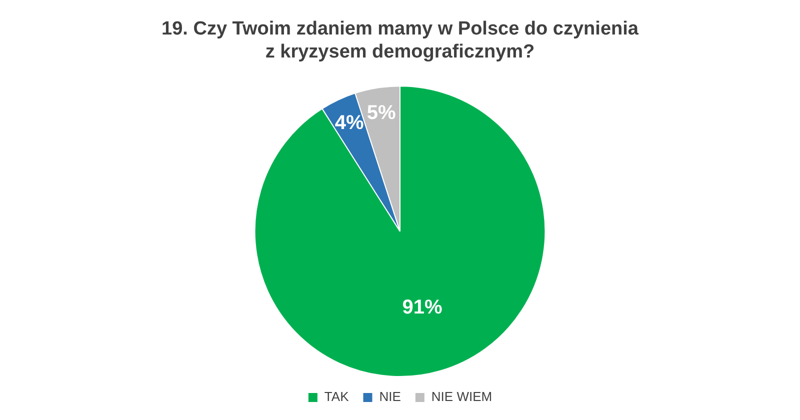 The image size is (800, 420). What do you see at coordinates (400, 40) in the screenshot?
I see `chart-title: 19. Czy Twoim zdaniem mamy w Polsce do czynienia z kryzysem demograficznym?` at bounding box center [400, 40].